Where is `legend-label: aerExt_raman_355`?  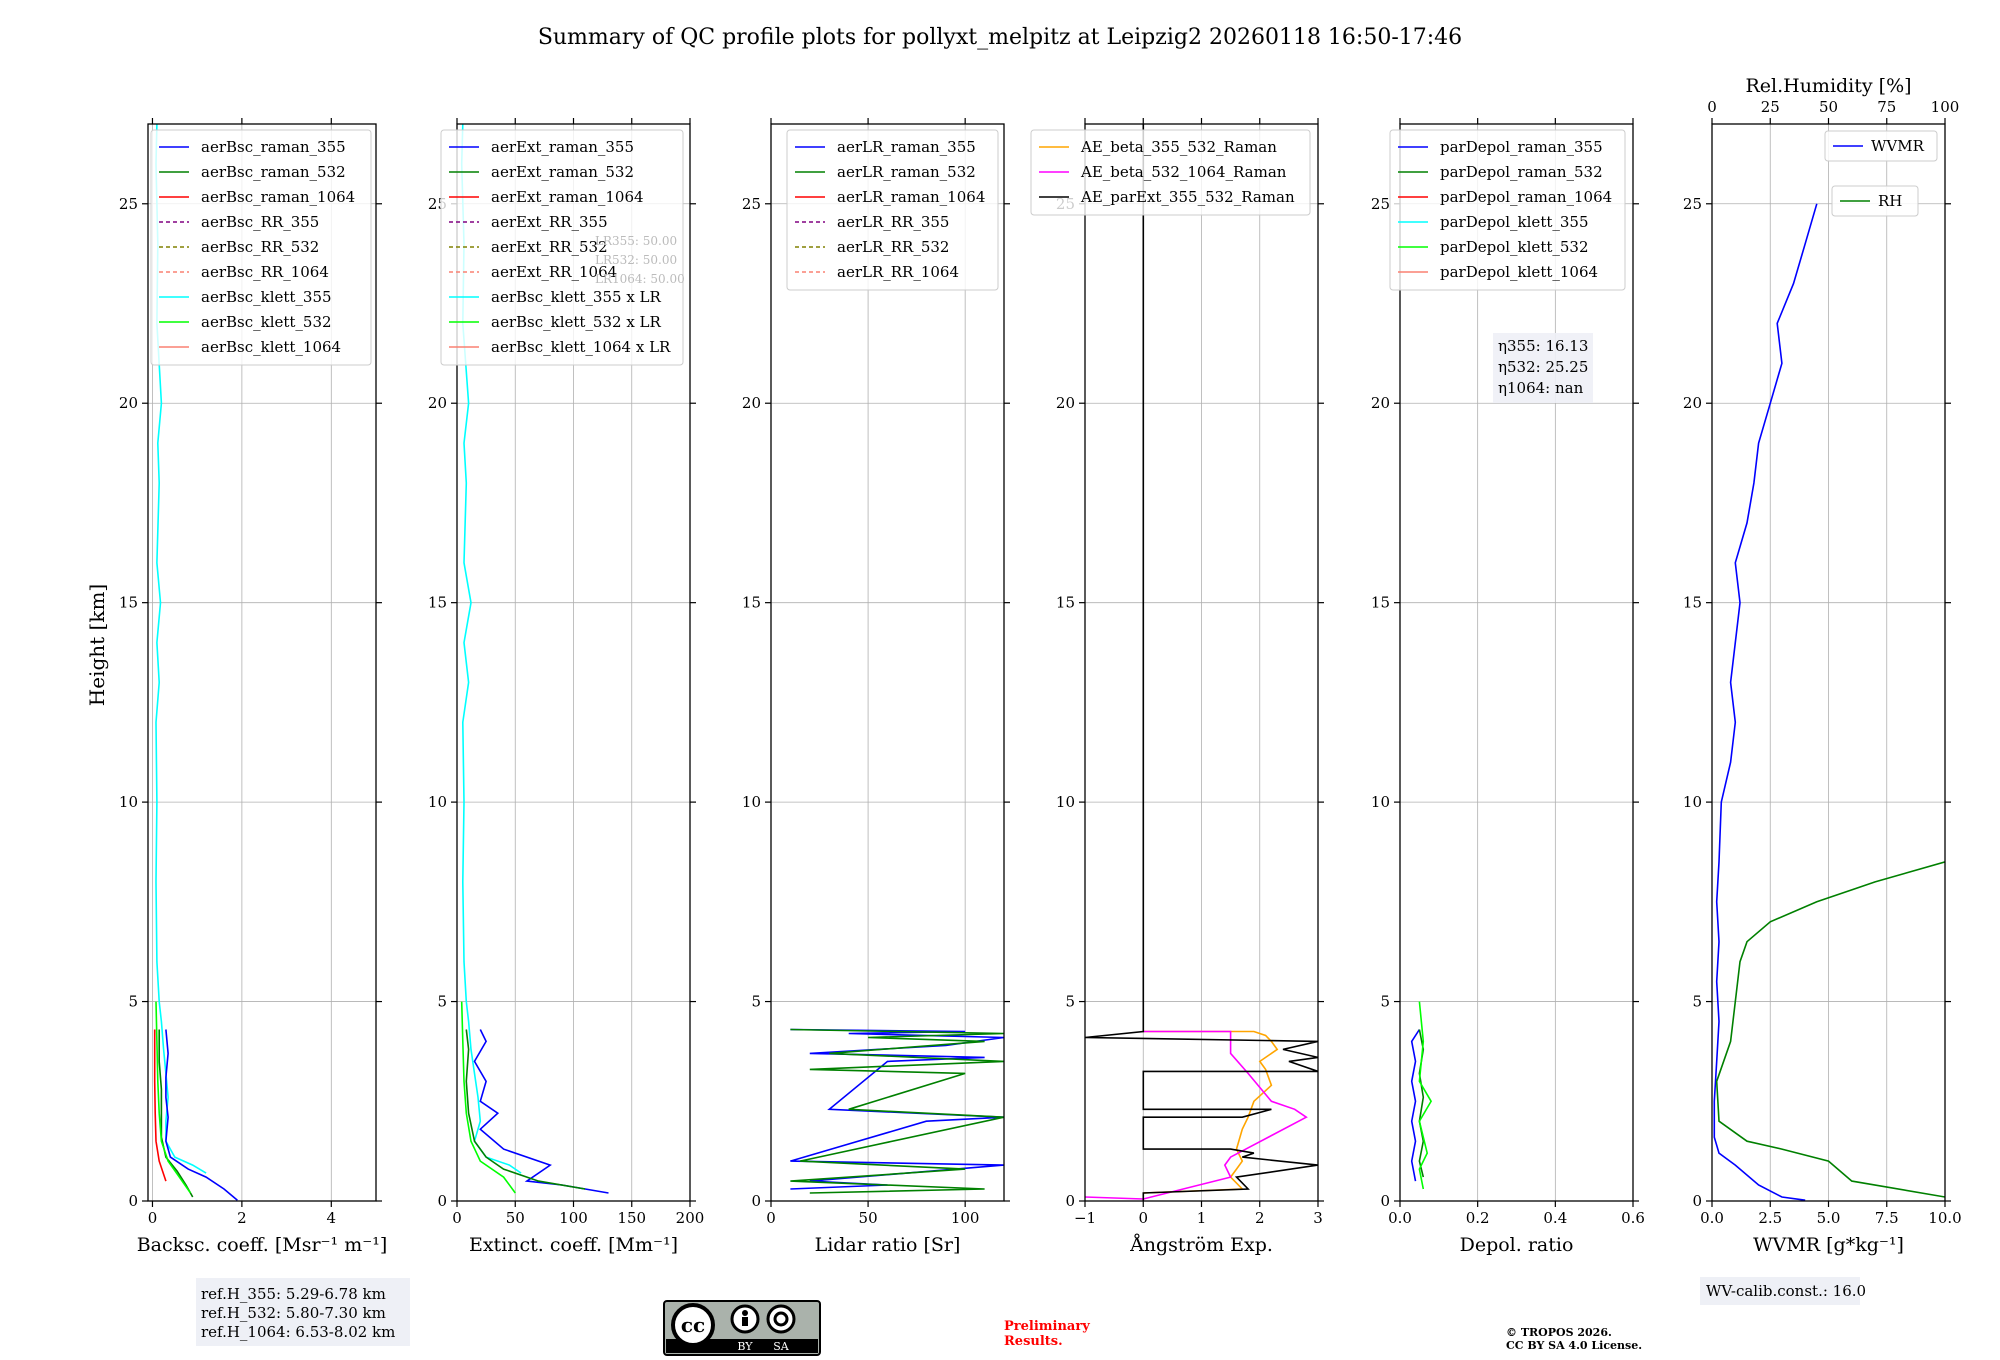
legend-label: aerExt_raman_355 is located at coordinates (562, 147).